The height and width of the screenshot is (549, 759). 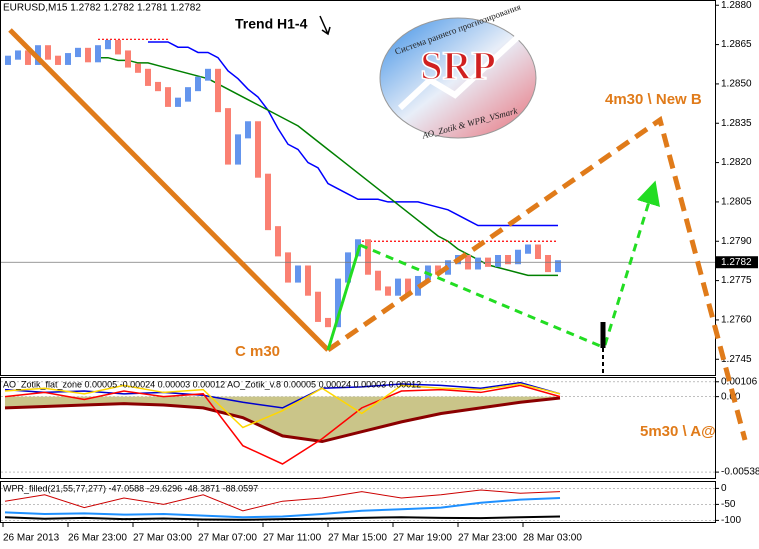 I want to click on price-label: 1.2782, so click(x=736, y=262).